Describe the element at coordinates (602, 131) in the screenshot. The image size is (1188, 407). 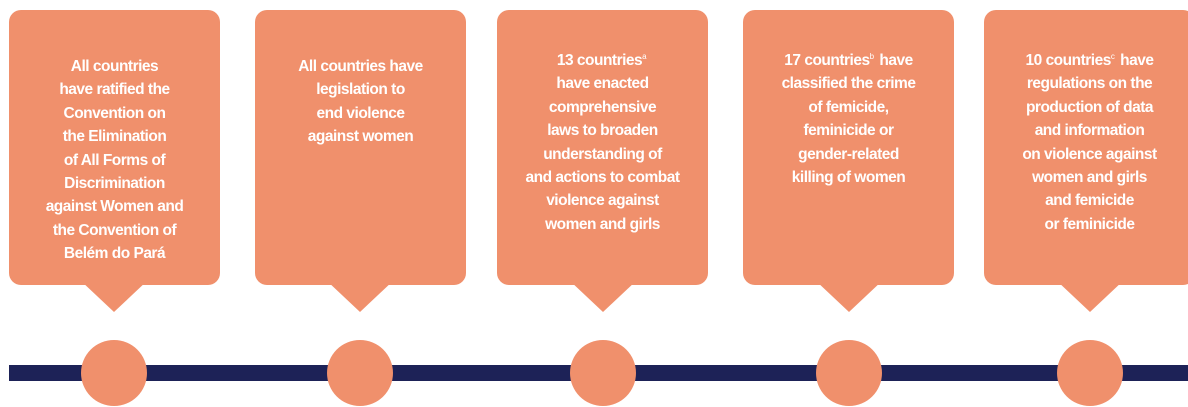
I see `callout-line: laws to broaden` at that location.